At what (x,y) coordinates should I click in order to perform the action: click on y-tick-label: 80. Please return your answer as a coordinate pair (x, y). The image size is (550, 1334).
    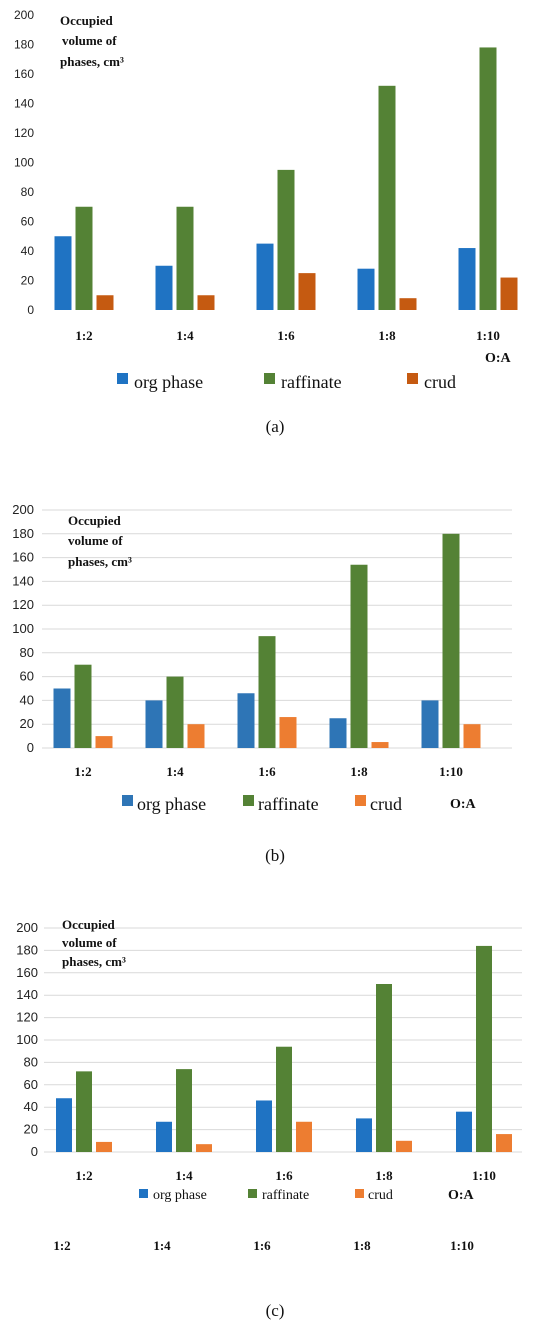
    Looking at the image, I should click on (27, 652).